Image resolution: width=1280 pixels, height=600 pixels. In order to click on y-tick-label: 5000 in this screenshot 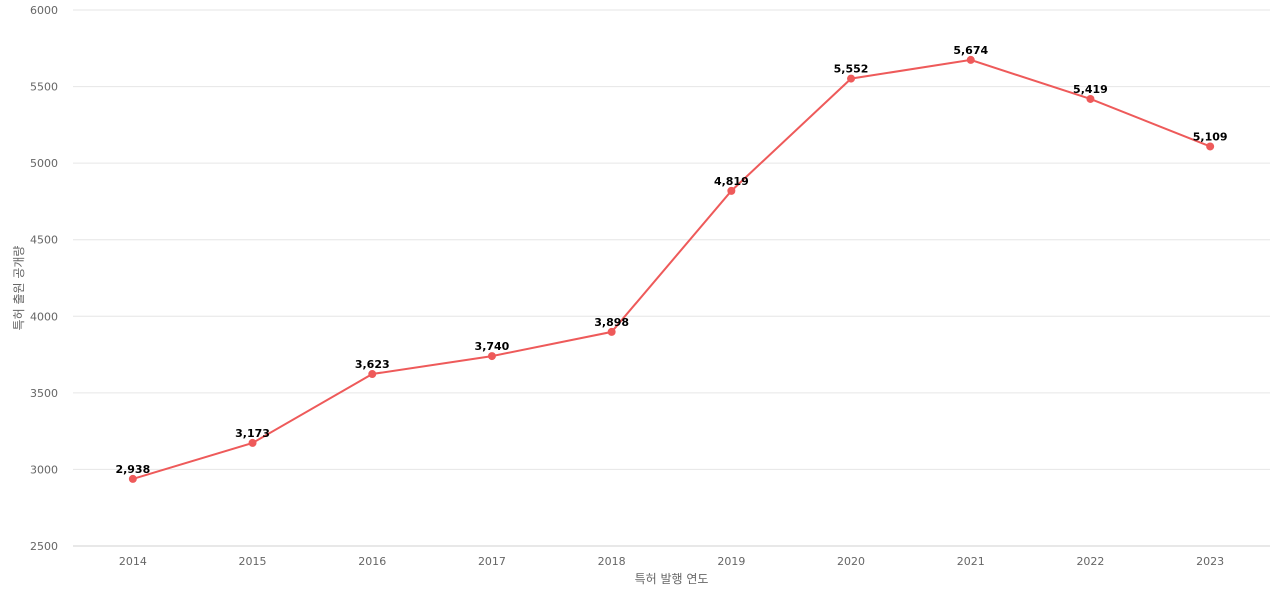, I will do `click(44, 163)`.